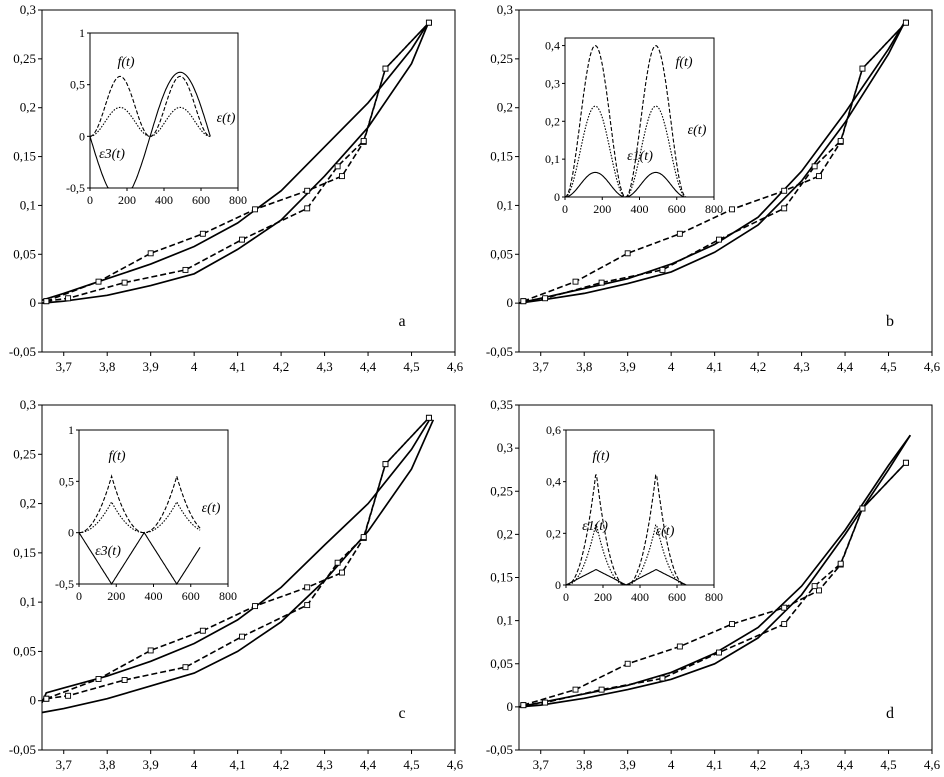 The width and height of the screenshot is (944, 777). What do you see at coordinates (401, 321) in the screenshot?
I see `panel-letter: a` at bounding box center [401, 321].